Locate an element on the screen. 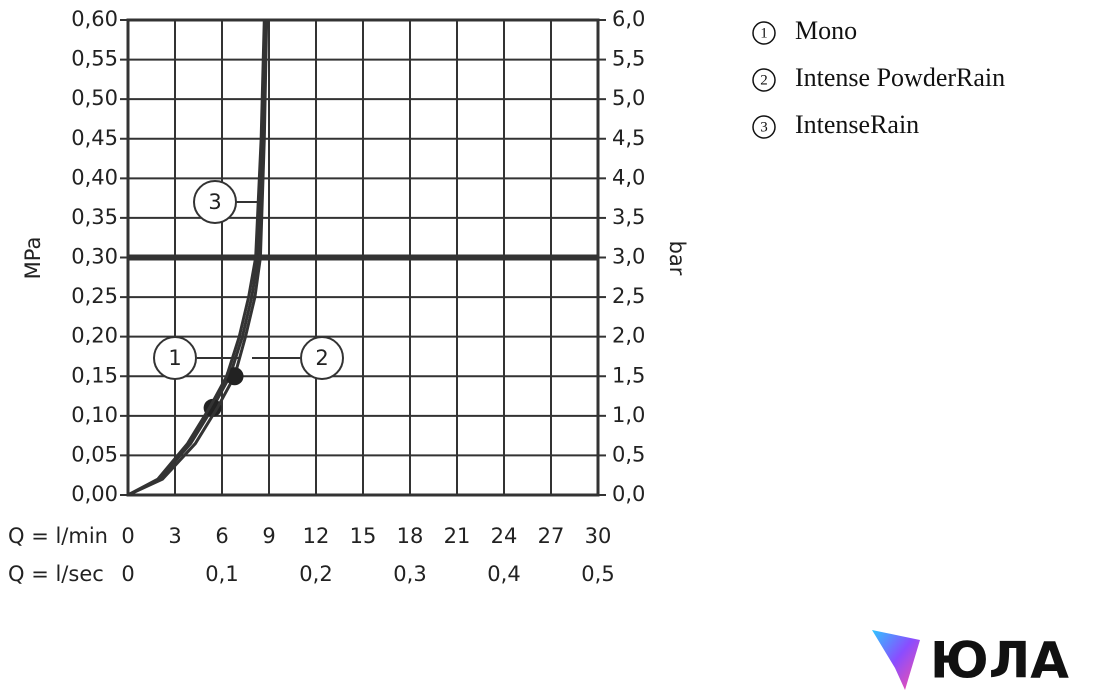 This screenshot has height=693, width=1100. y2-tick-label: 2,5 is located at coordinates (628, 296).